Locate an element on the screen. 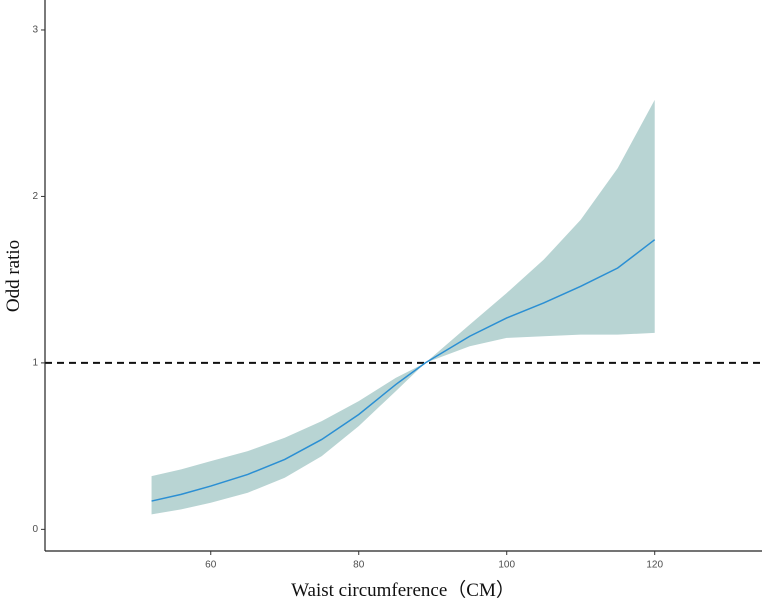  y-tick-label: 2 is located at coordinates (35, 196).